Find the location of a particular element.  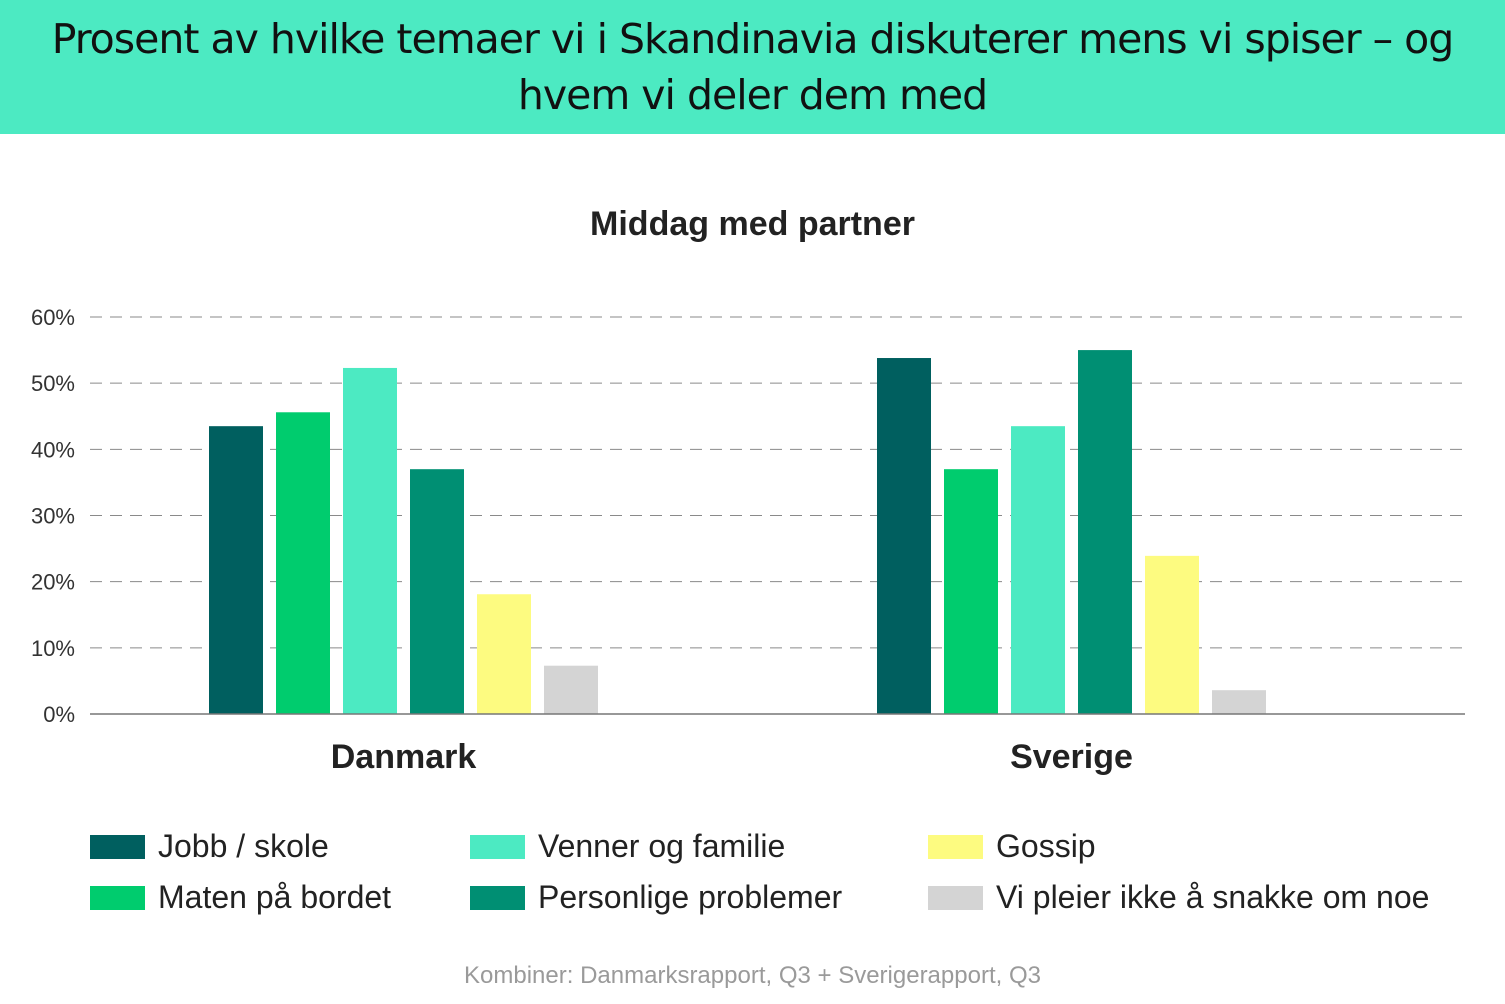

y-tick-label: 10% is located at coordinates (53, 648).